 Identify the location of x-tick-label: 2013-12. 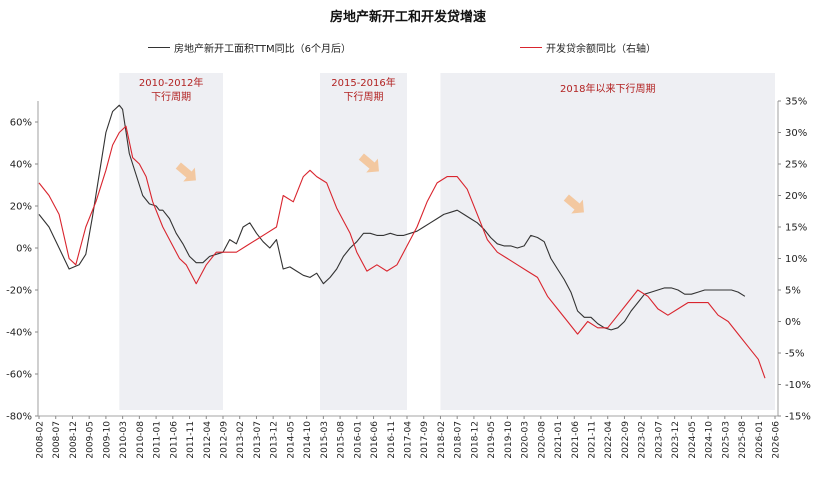
(275, 440).